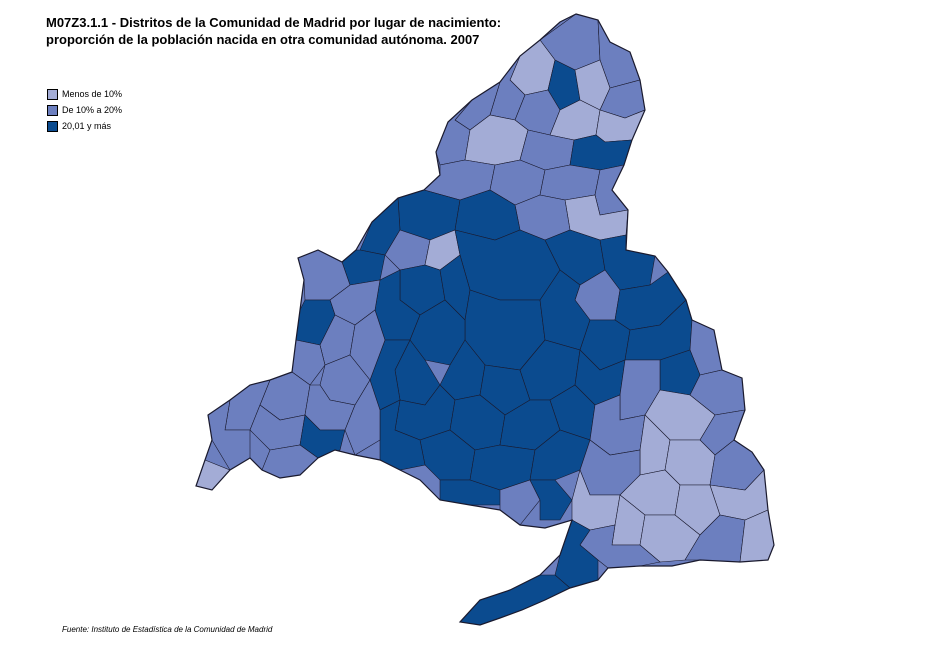  Describe the element at coordinates (52, 126) in the screenshot. I see `legend-swatch-high` at that location.